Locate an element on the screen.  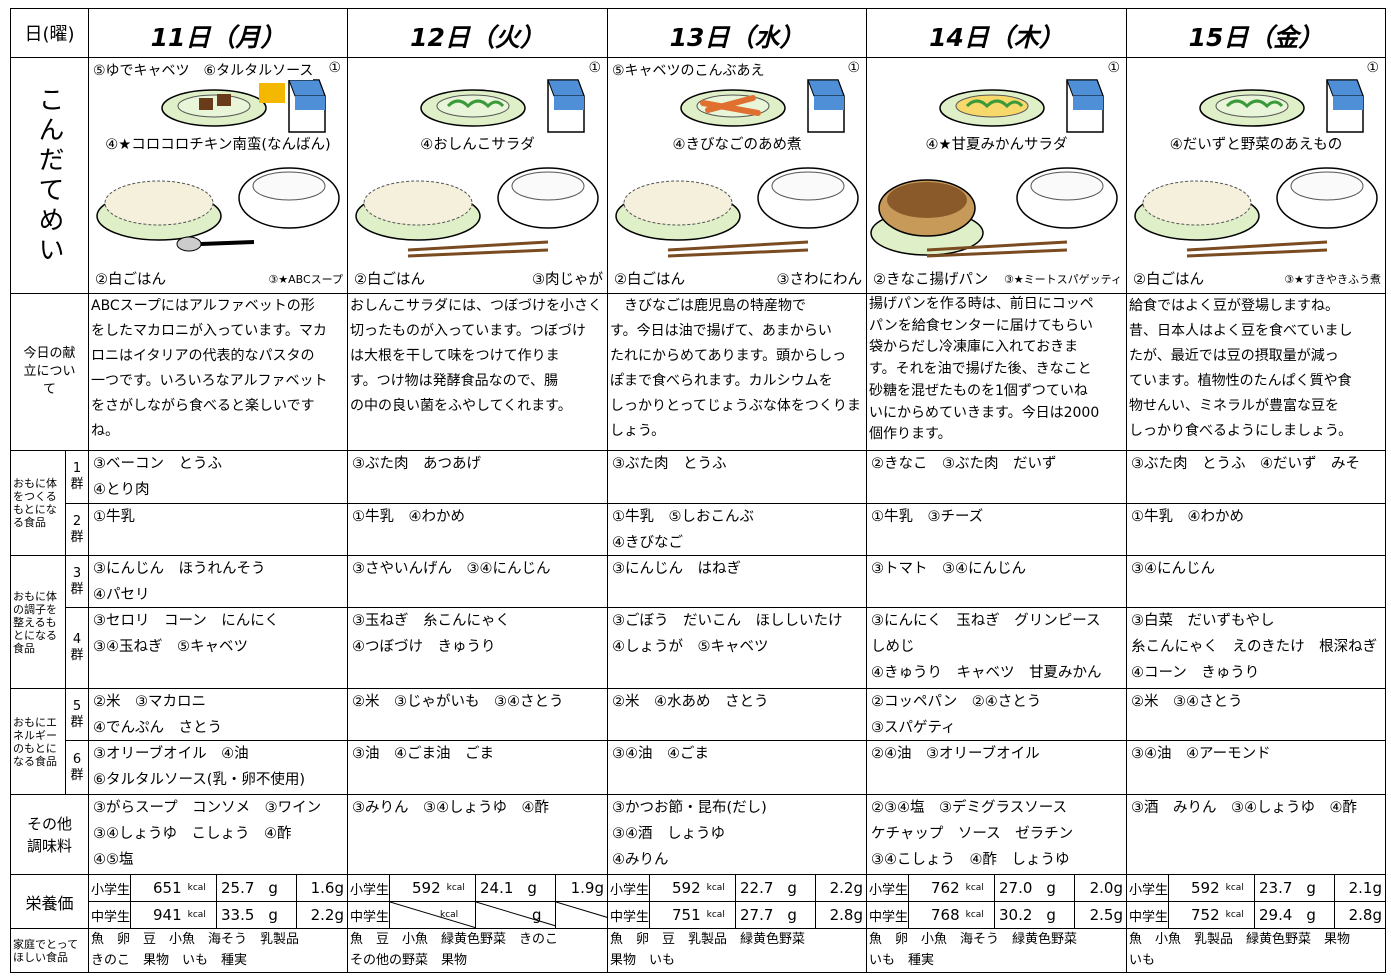
nutrition-cell: 592 kcal is located at coordinates (432, 888).